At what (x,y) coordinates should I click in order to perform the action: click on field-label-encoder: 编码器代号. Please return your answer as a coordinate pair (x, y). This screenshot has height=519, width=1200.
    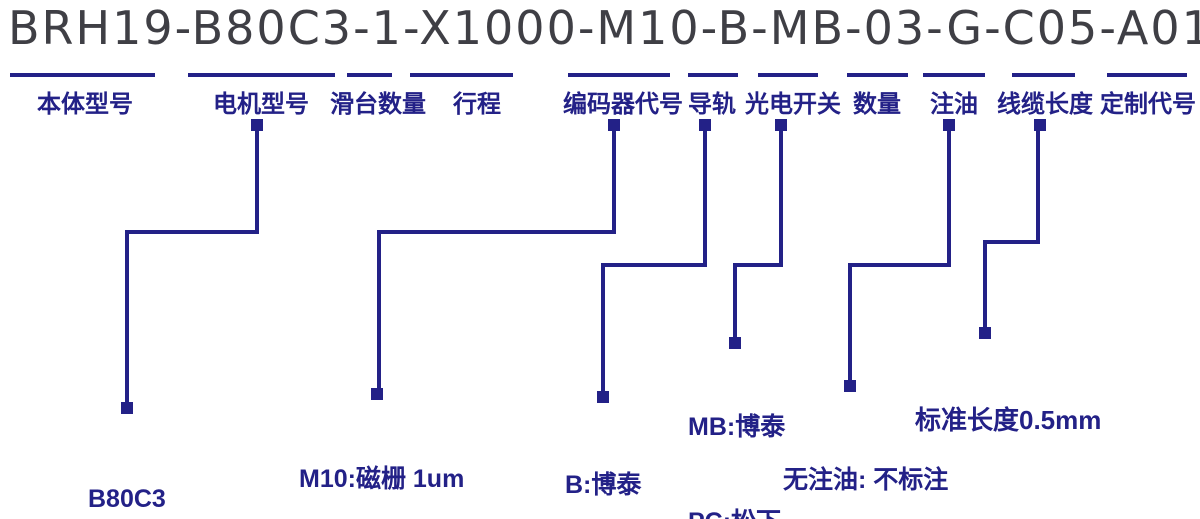
    Looking at the image, I should click on (623, 104).